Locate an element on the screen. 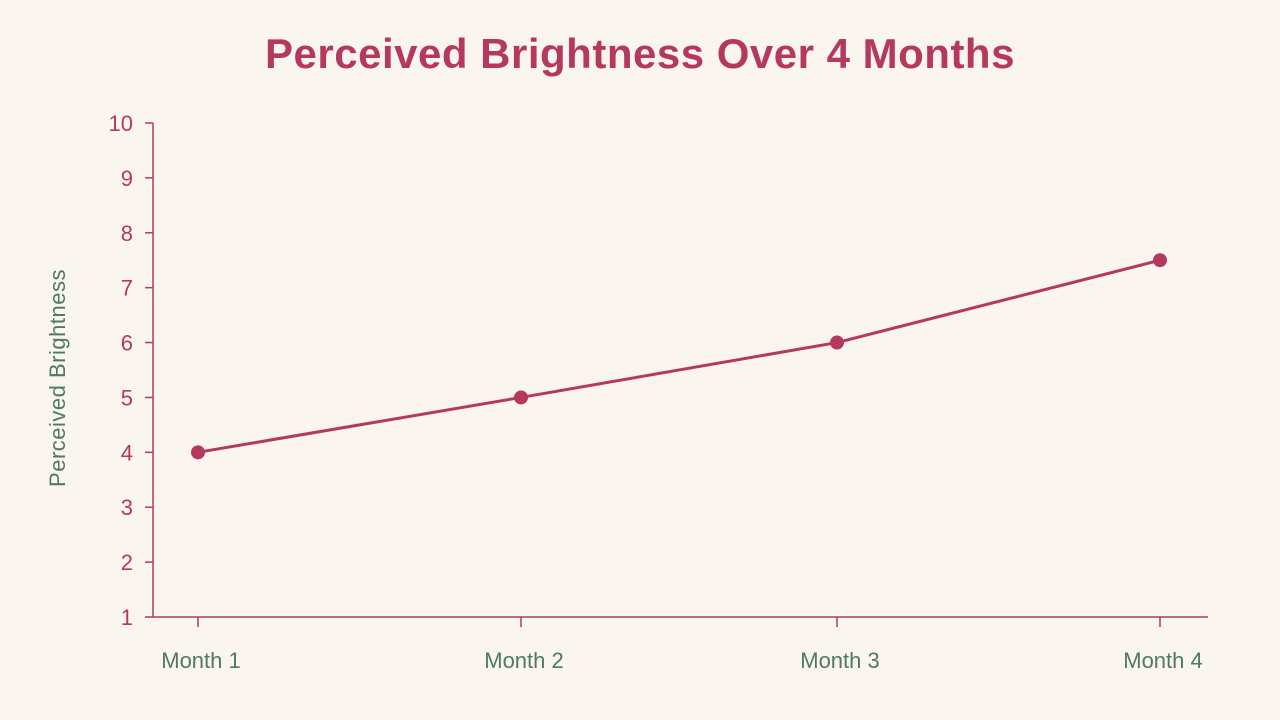 The height and width of the screenshot is (720, 1280). y-tick-label: 5 is located at coordinates (127, 397).